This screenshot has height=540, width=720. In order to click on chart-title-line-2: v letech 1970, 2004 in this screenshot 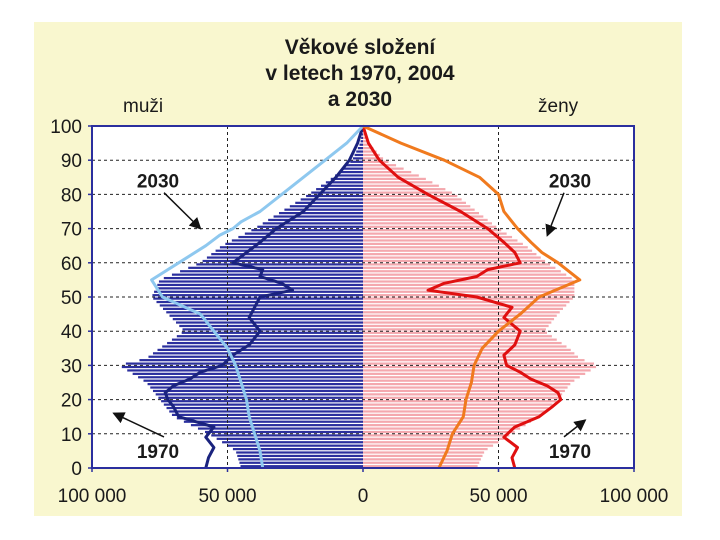, I will do `click(360, 73)`.